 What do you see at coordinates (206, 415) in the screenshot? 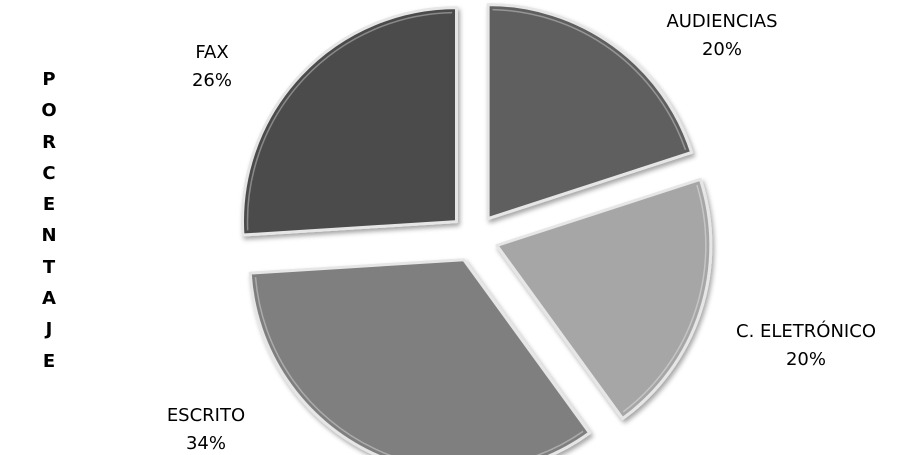
I see `slice-label: ESCRITO` at bounding box center [206, 415].